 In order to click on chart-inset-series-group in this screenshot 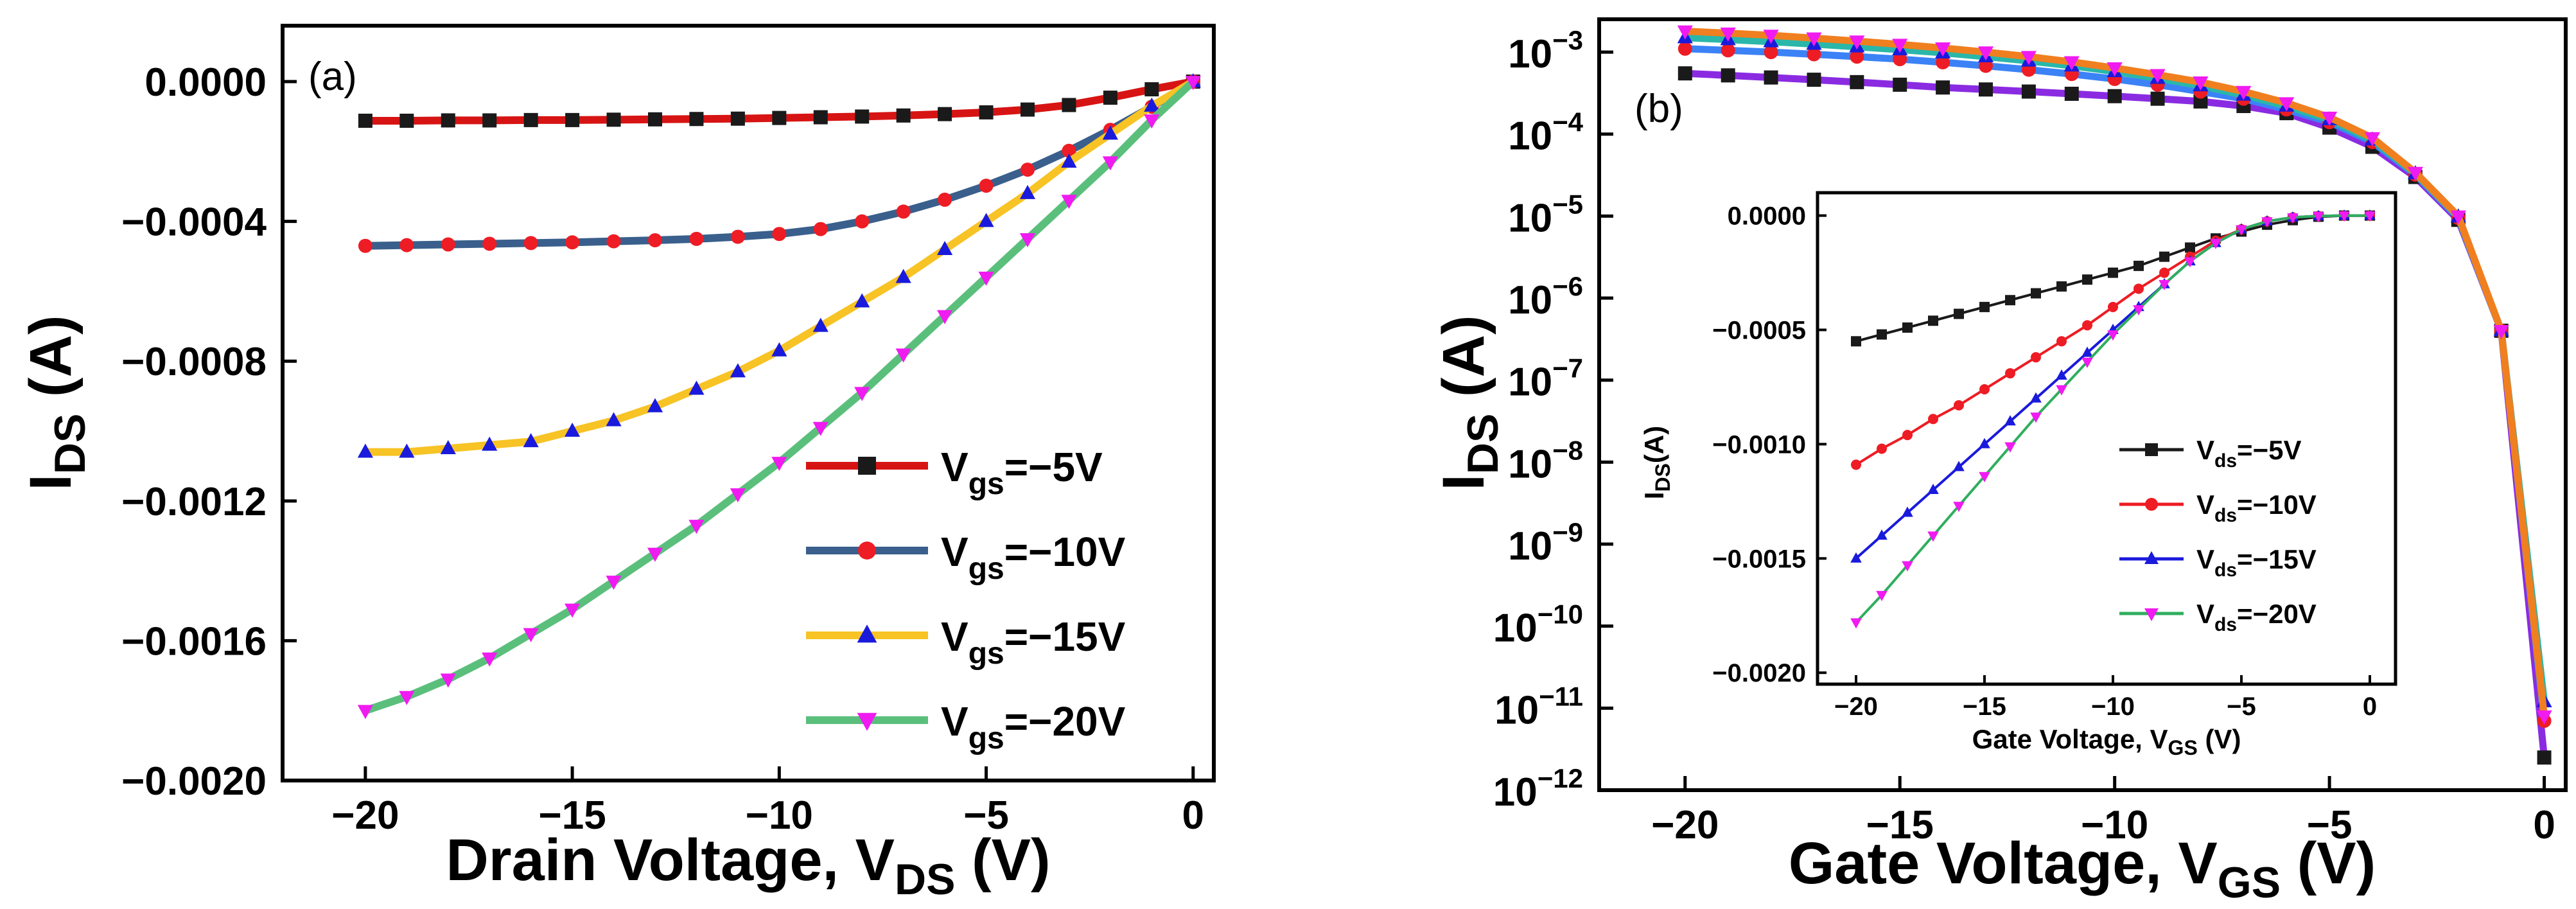, I will do `click(2113, 419)`.